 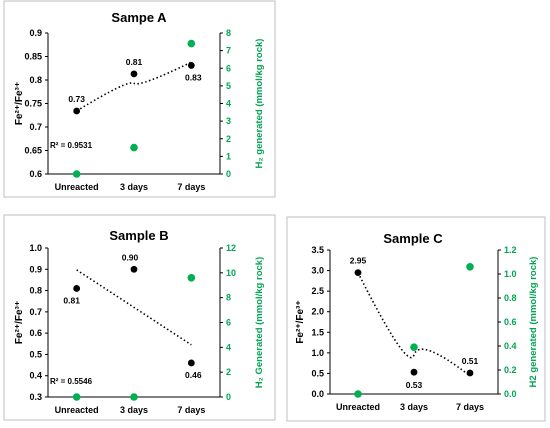 I want to click on chart-title: Sample B, so click(x=138, y=235).